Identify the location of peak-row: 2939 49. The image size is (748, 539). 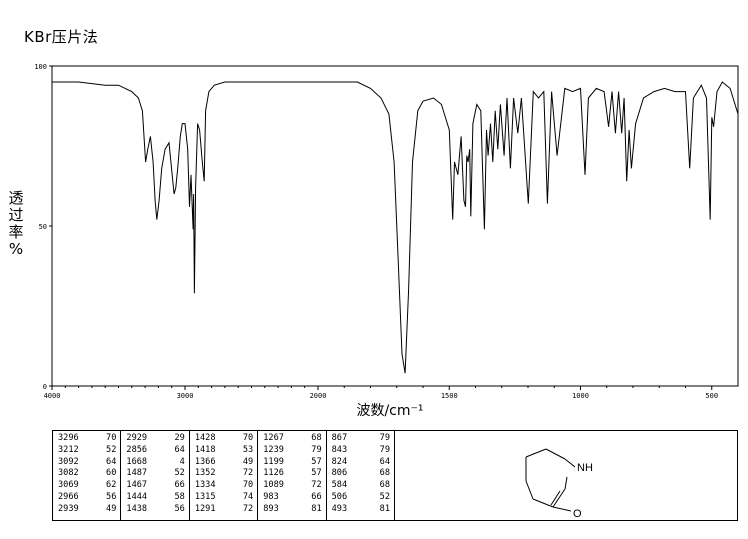
(87, 510).